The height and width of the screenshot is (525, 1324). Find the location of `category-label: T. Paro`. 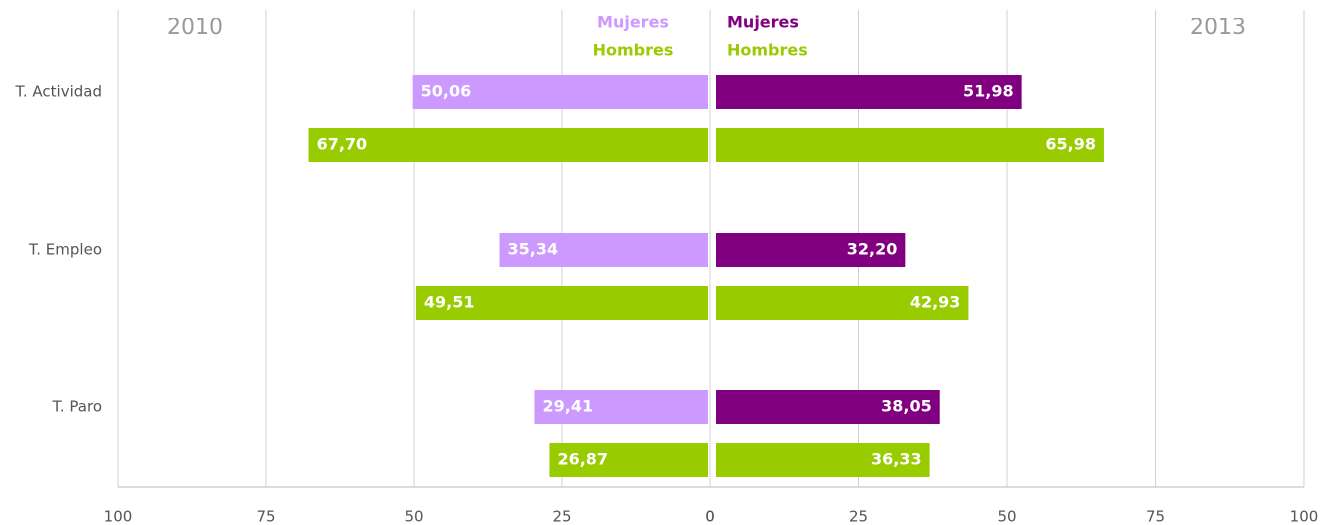

category-label: T. Paro is located at coordinates (77, 407).